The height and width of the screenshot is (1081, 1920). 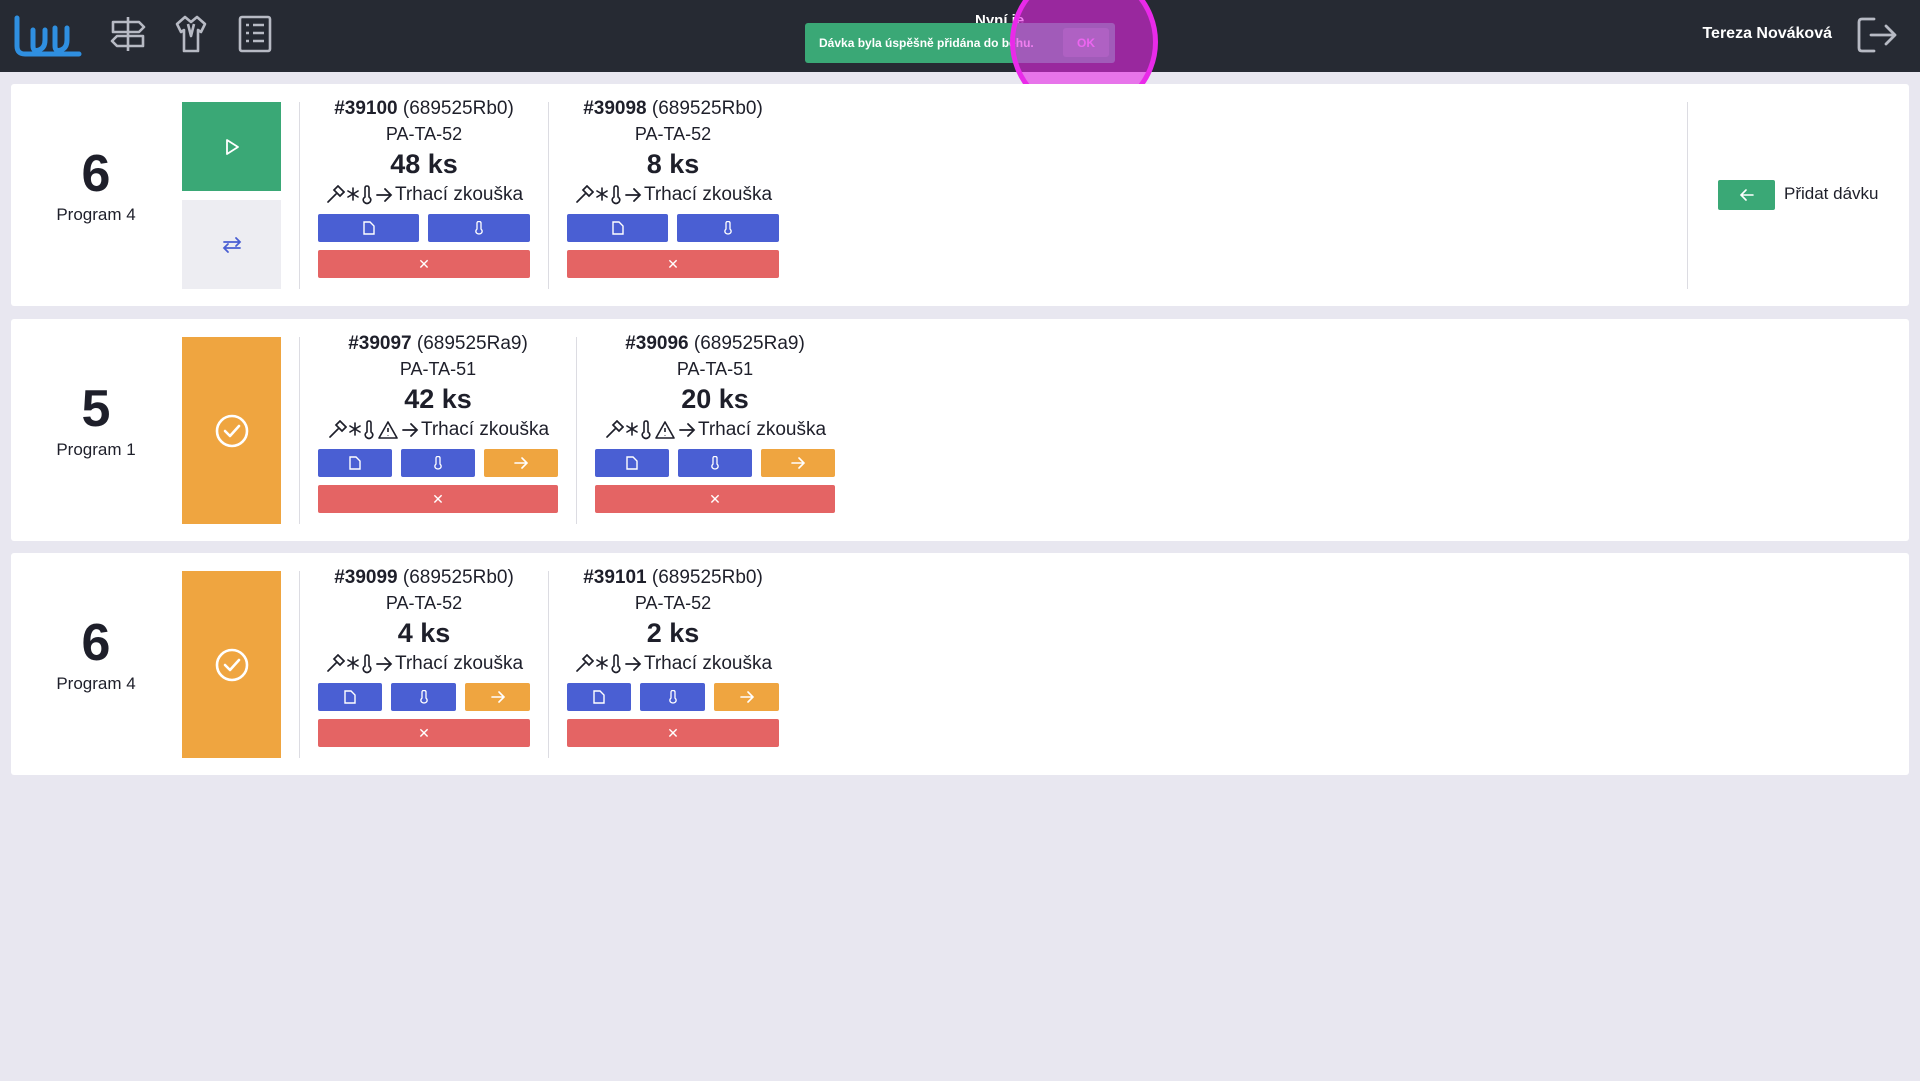 What do you see at coordinates (255, 34) in the screenshot?
I see `list-icon` at bounding box center [255, 34].